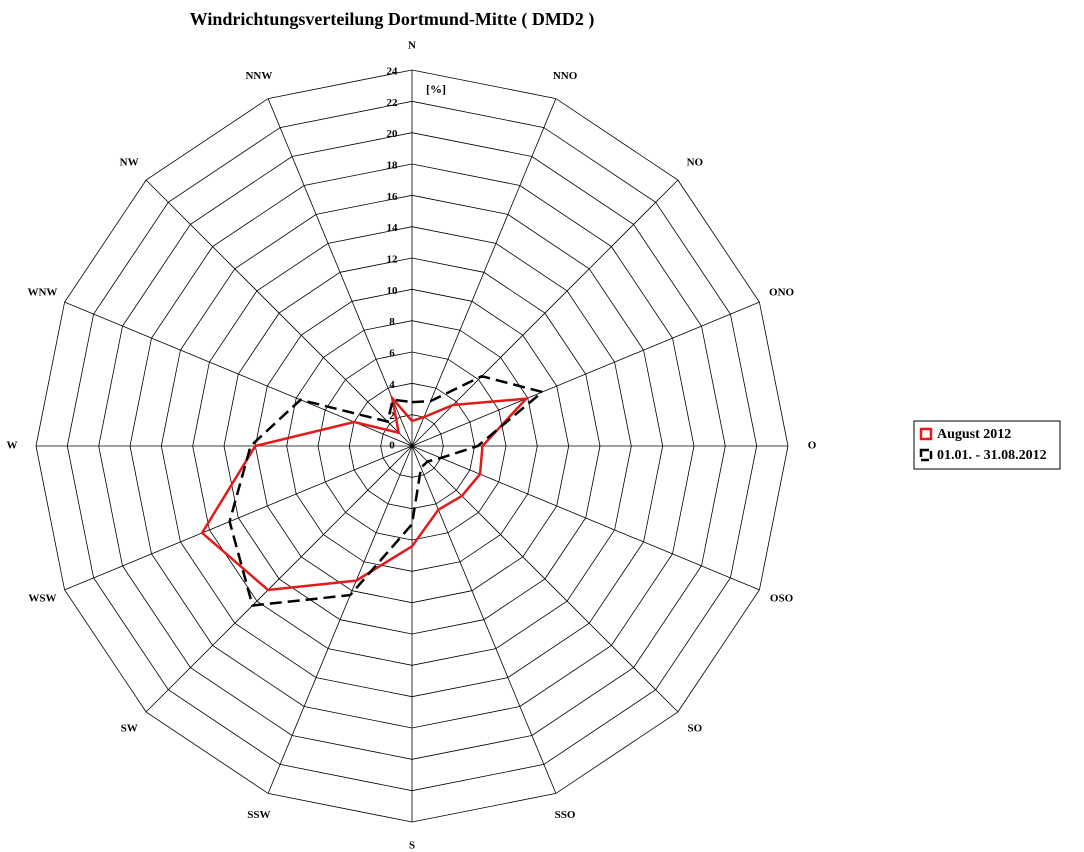 The image size is (1084, 852). Describe the element at coordinates (392, 354) in the screenshot. I see `y-tick-label: 6` at that location.